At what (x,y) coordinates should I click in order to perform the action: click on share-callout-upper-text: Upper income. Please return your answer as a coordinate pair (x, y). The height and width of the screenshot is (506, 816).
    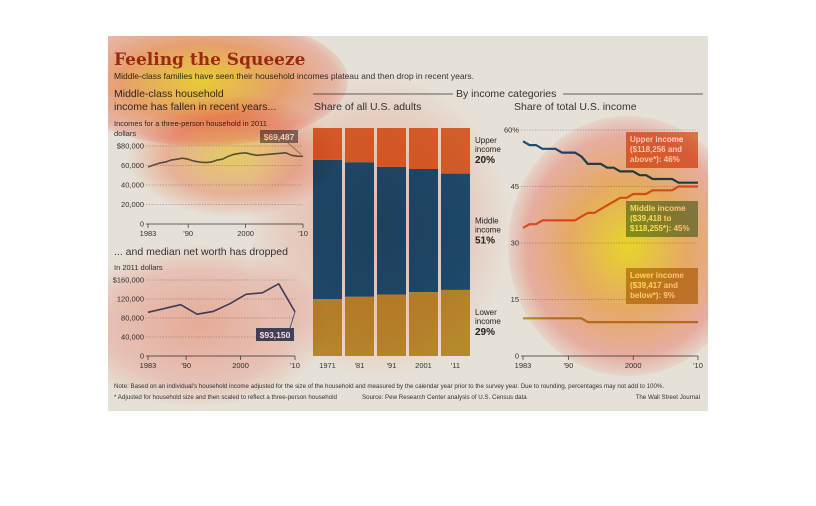
    Looking at the image, I should click on (657, 139).